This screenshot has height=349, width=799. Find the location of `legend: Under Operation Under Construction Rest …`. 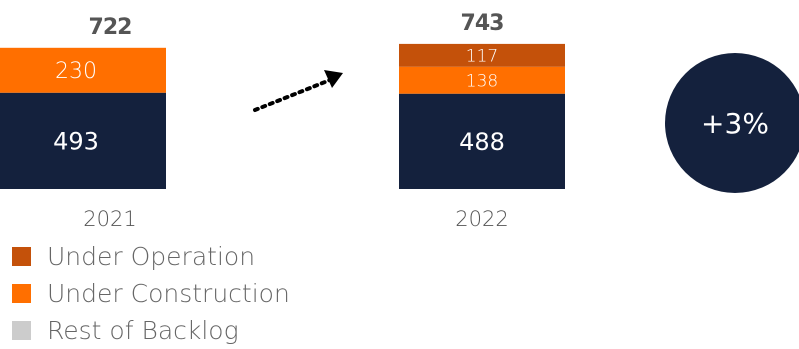

legend: Under Operation Under Construction Rest … is located at coordinates (151, 293).